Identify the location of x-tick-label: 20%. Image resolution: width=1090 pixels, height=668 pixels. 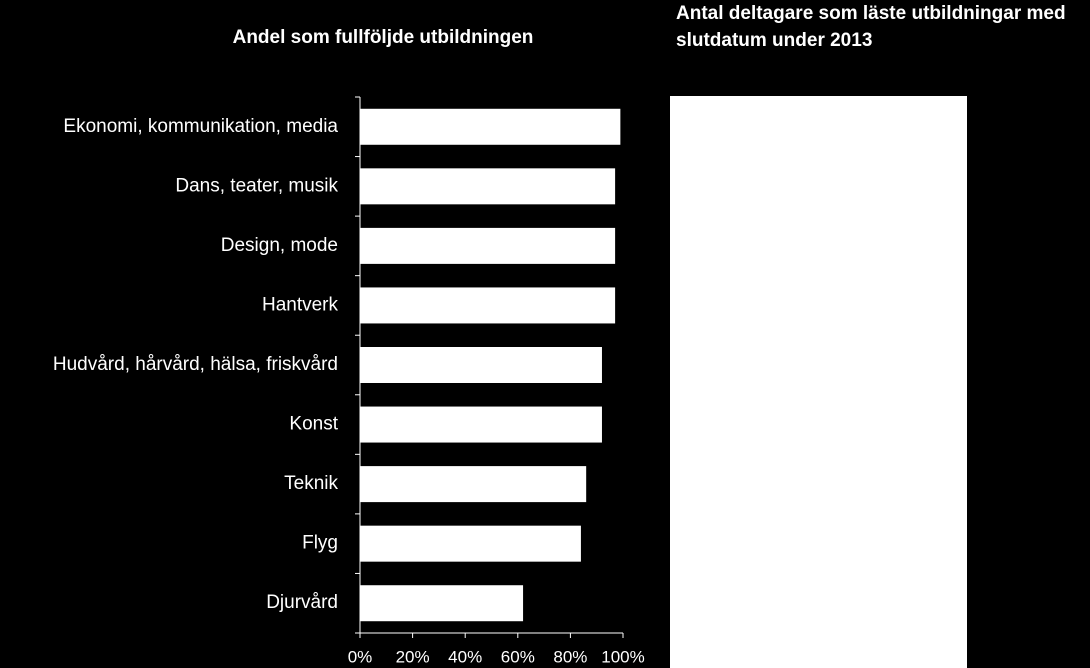
(413, 656).